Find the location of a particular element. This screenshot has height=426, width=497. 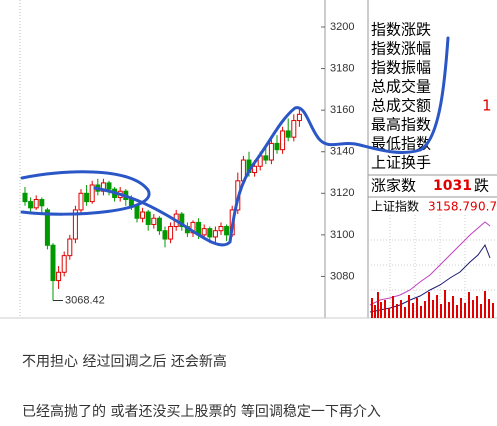

panel-label: 总成交量 is located at coordinates (401, 87).